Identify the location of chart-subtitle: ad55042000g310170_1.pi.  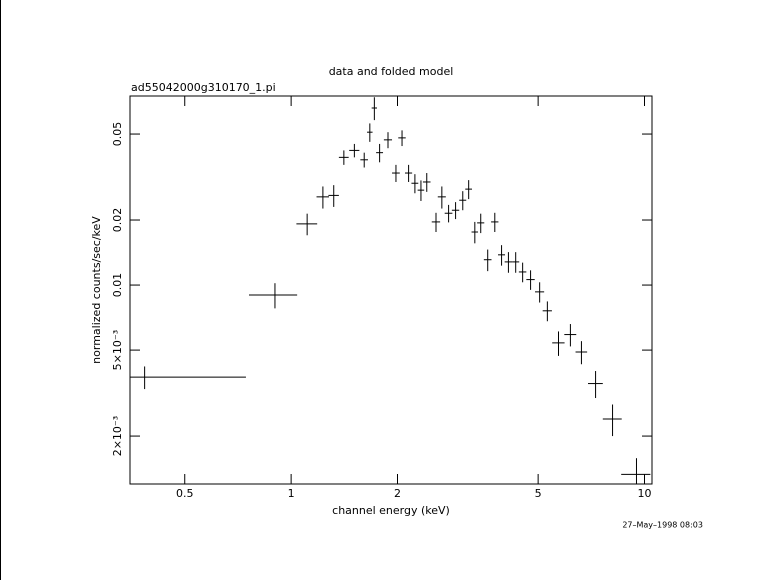
(203, 87).